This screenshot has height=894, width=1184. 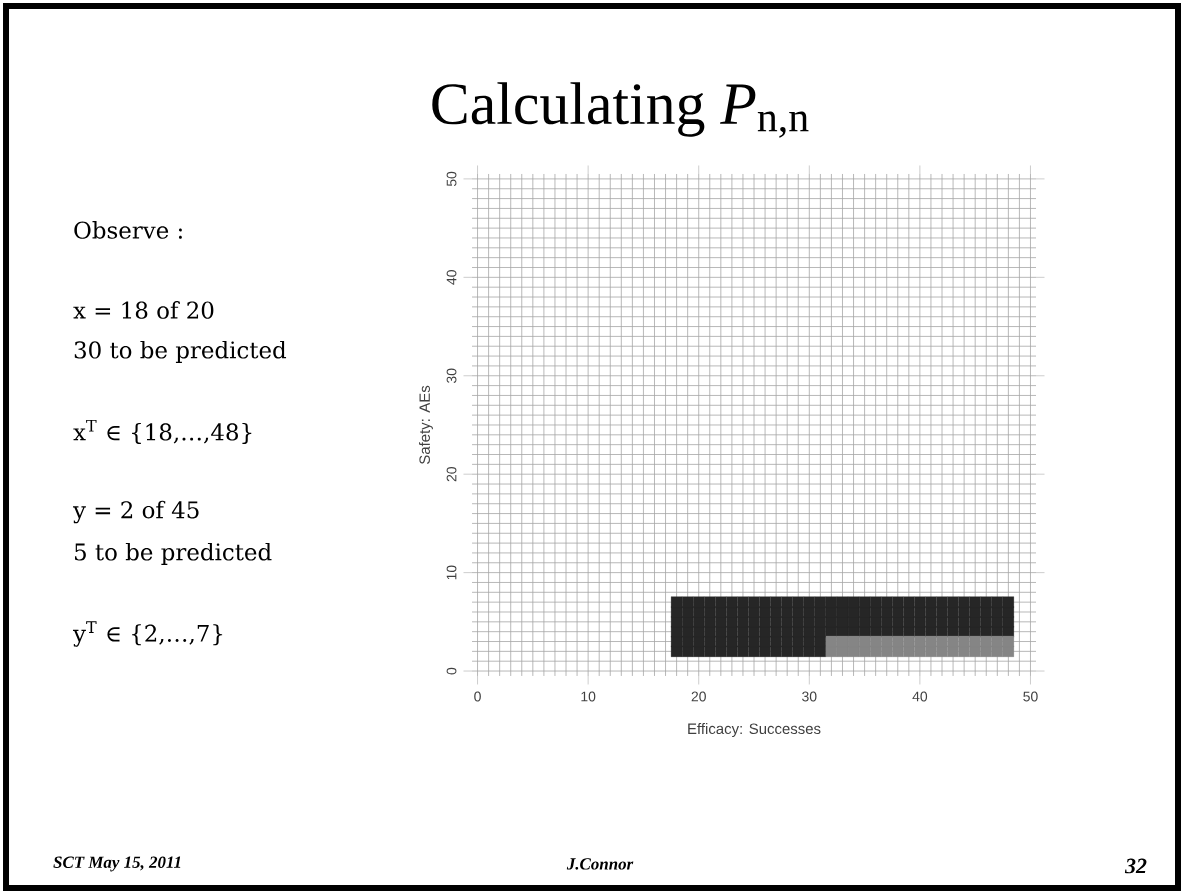 What do you see at coordinates (180, 352) in the screenshot?
I see `text: 30 to be predicted` at bounding box center [180, 352].